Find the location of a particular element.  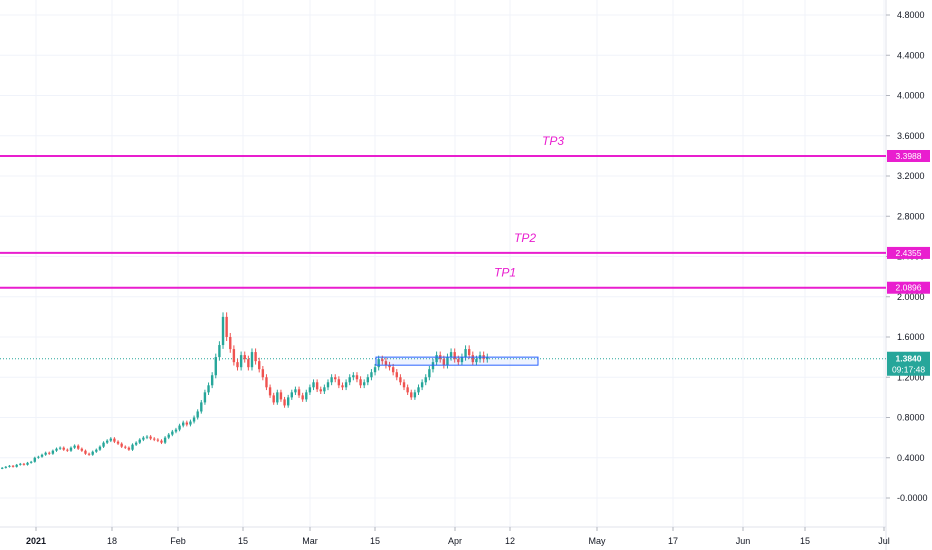

zone-box-layer is located at coordinates (457, 361).